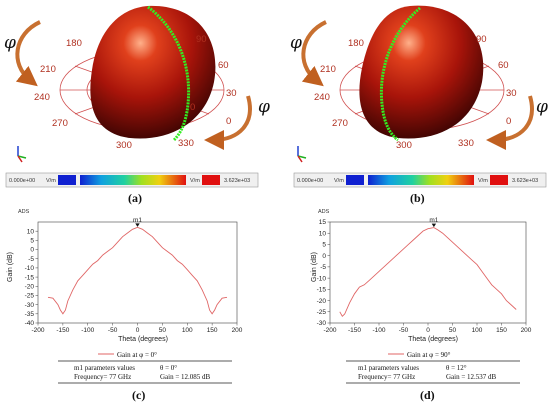 The image size is (550, 404). What do you see at coordinates (137, 225) in the screenshot?
I see `chart-c-marker-icon` at bounding box center [137, 225].